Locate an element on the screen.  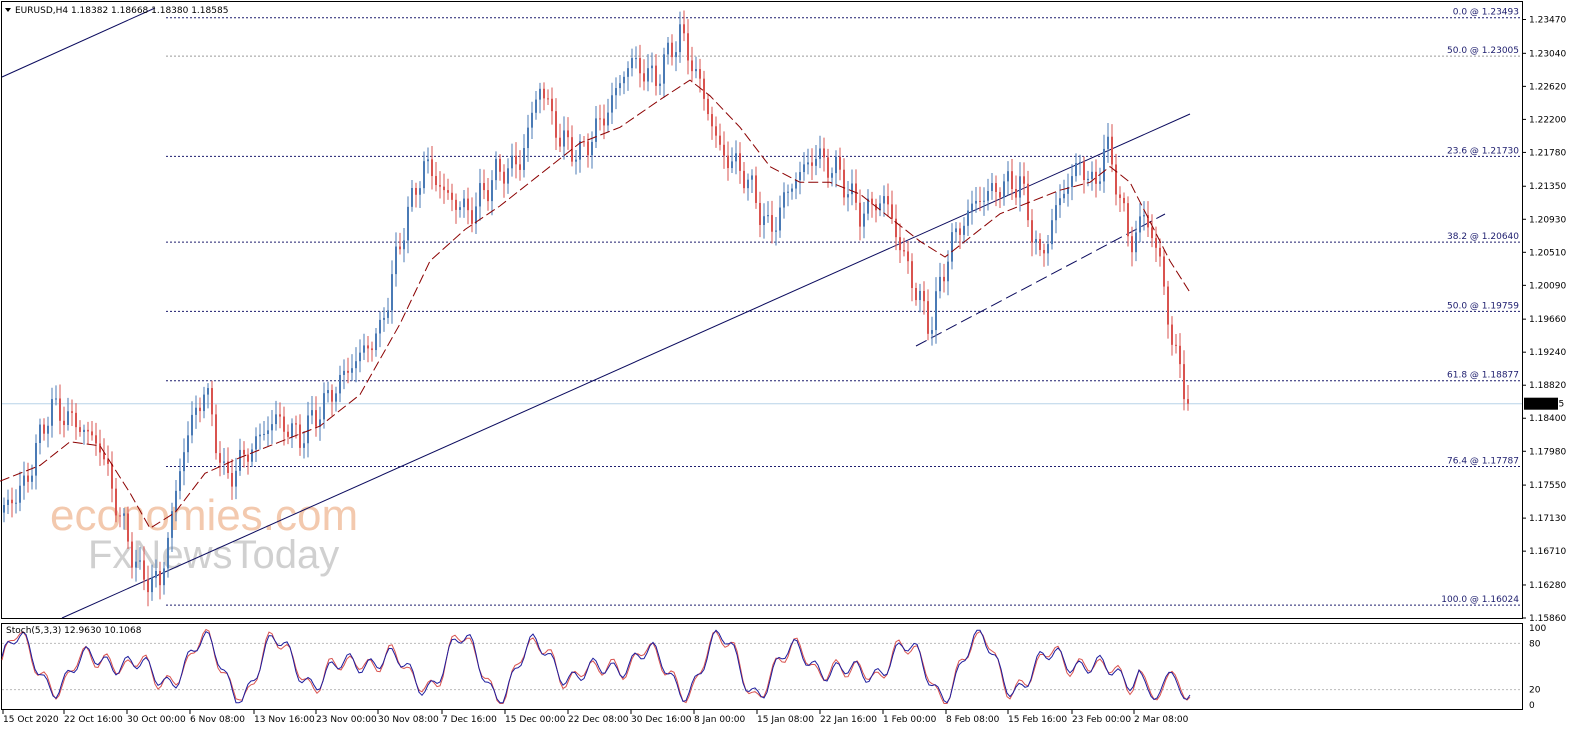
time-tick-label: 2 Mar 08:00 is located at coordinates (1161, 720).